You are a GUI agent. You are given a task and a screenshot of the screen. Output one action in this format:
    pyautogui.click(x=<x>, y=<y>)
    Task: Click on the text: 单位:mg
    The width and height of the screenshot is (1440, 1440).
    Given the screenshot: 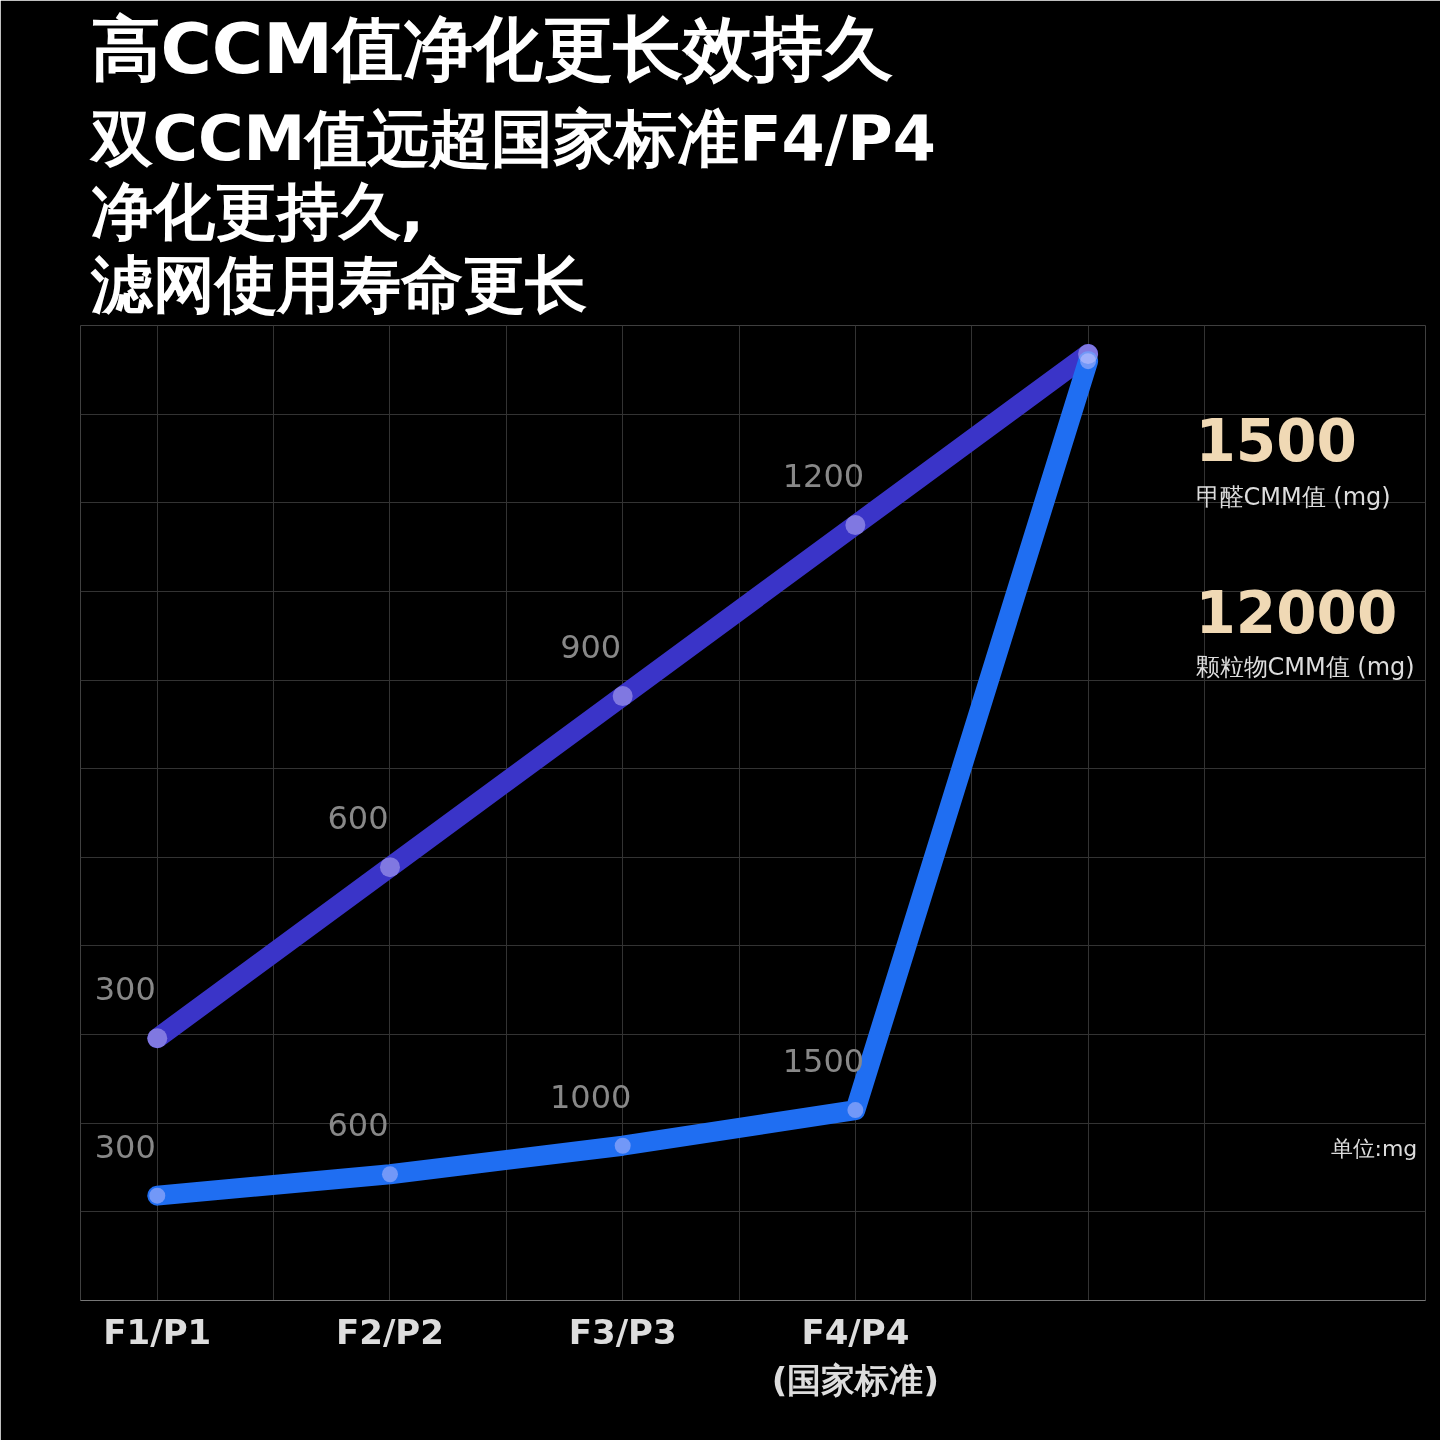 What is the action you would take?
    pyautogui.click(x=1374, y=1148)
    